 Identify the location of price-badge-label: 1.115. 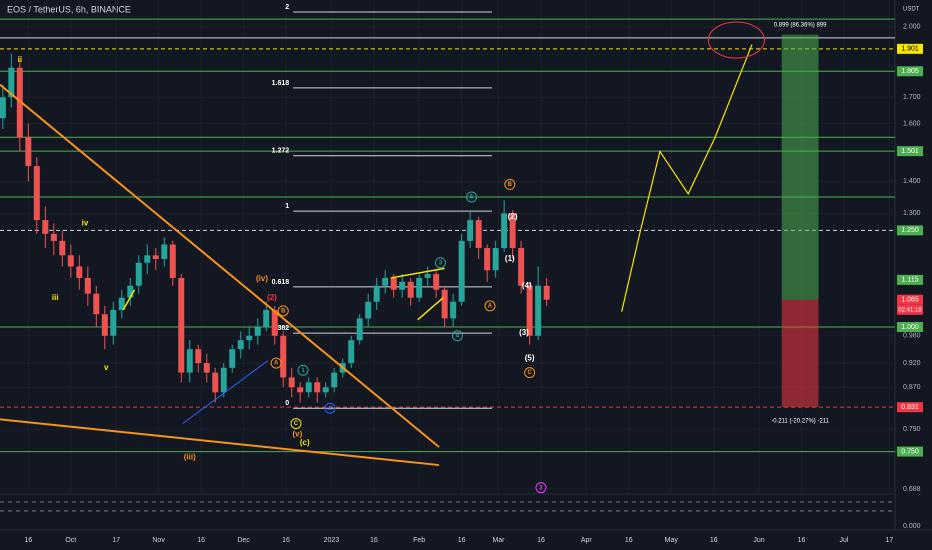
(910, 280).